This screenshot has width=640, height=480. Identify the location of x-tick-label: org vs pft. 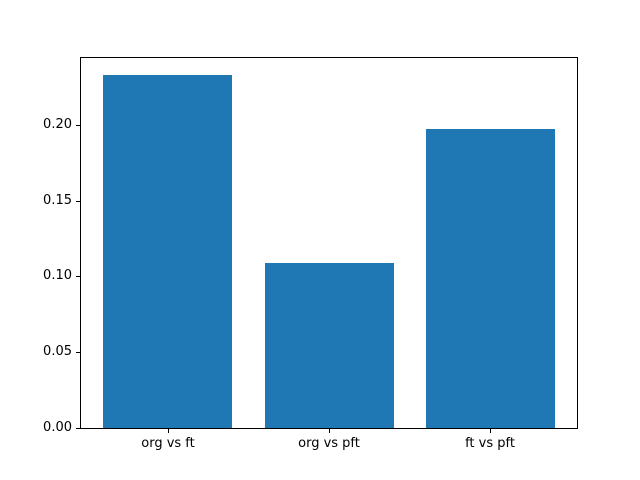
(329, 443).